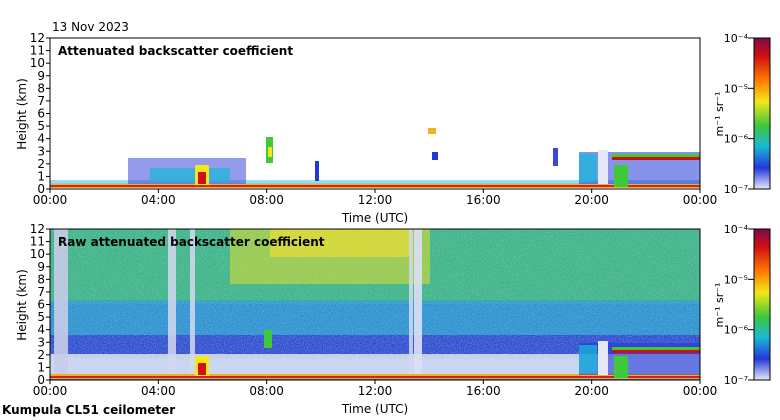  Describe the element at coordinates (268, 339) in the screenshot. I see `cloud-8h` at that location.